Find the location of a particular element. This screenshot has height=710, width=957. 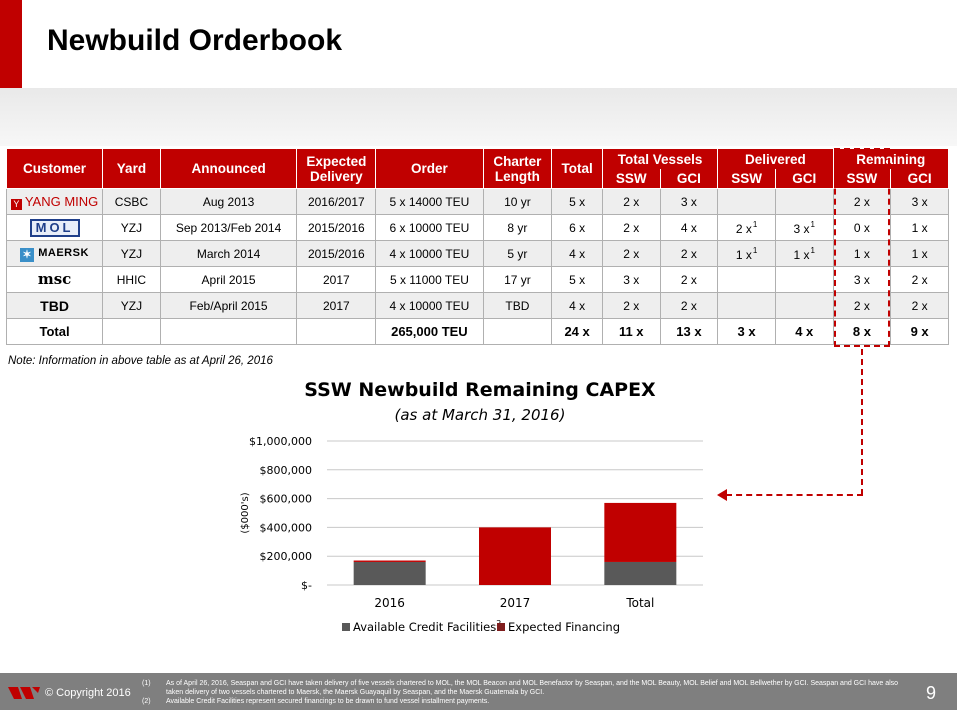

header-expected-line1: Expected is located at coordinates (336, 161).